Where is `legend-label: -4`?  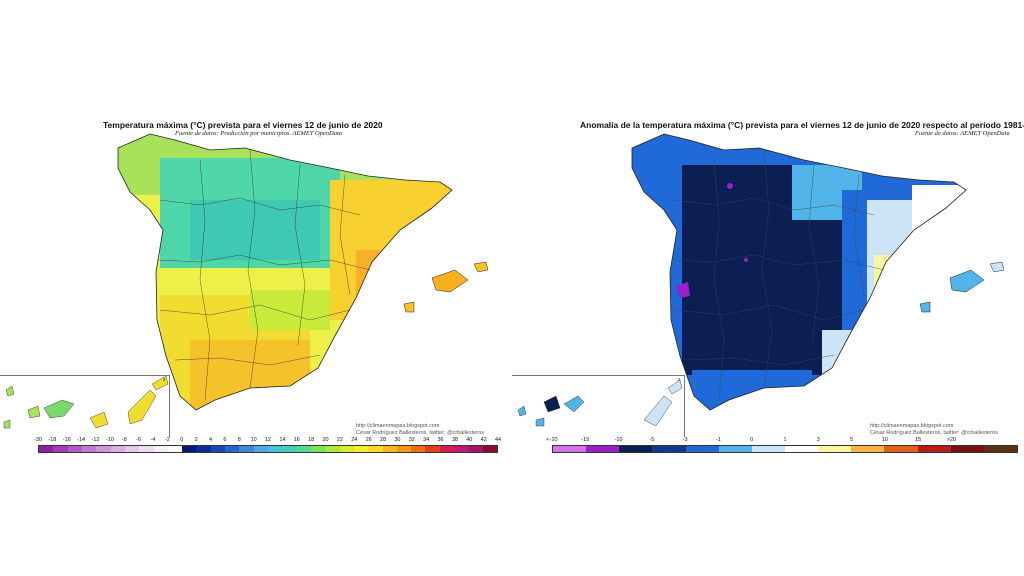 legend-label: -4 is located at coordinates (153, 440).